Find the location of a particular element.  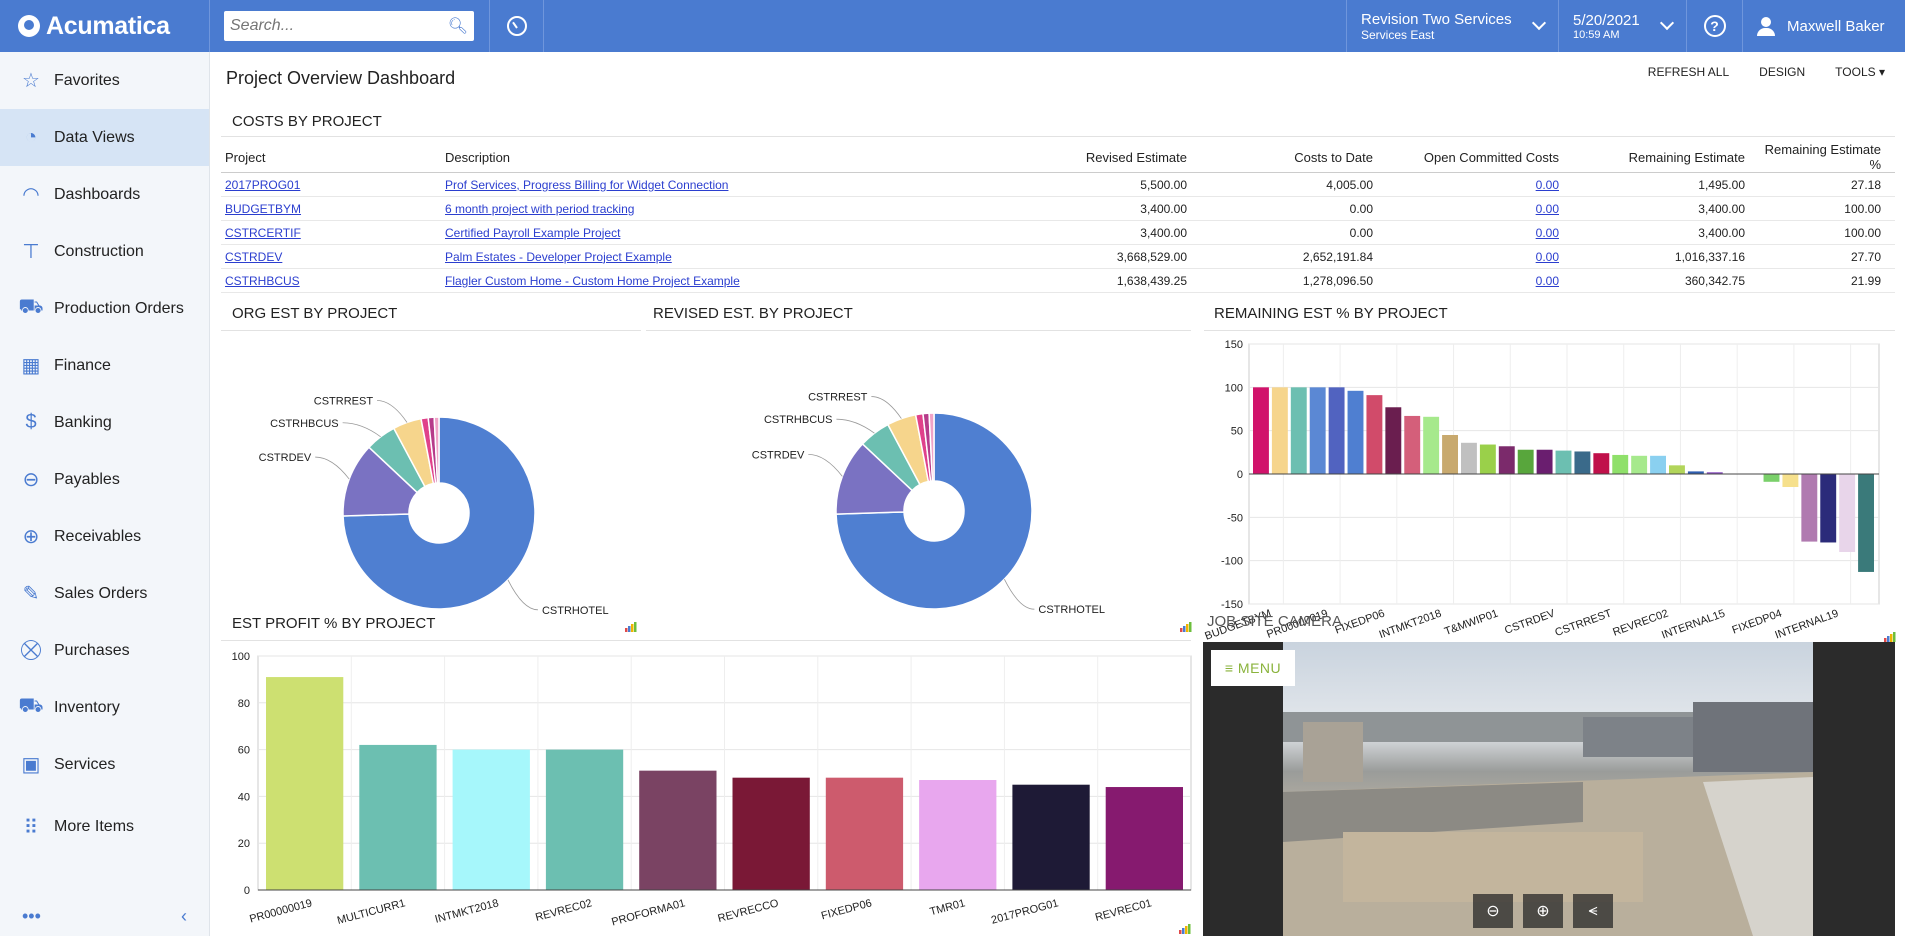

sidebar-item-production-orders: ⛟ Production Orders is located at coordinates (104, 308).